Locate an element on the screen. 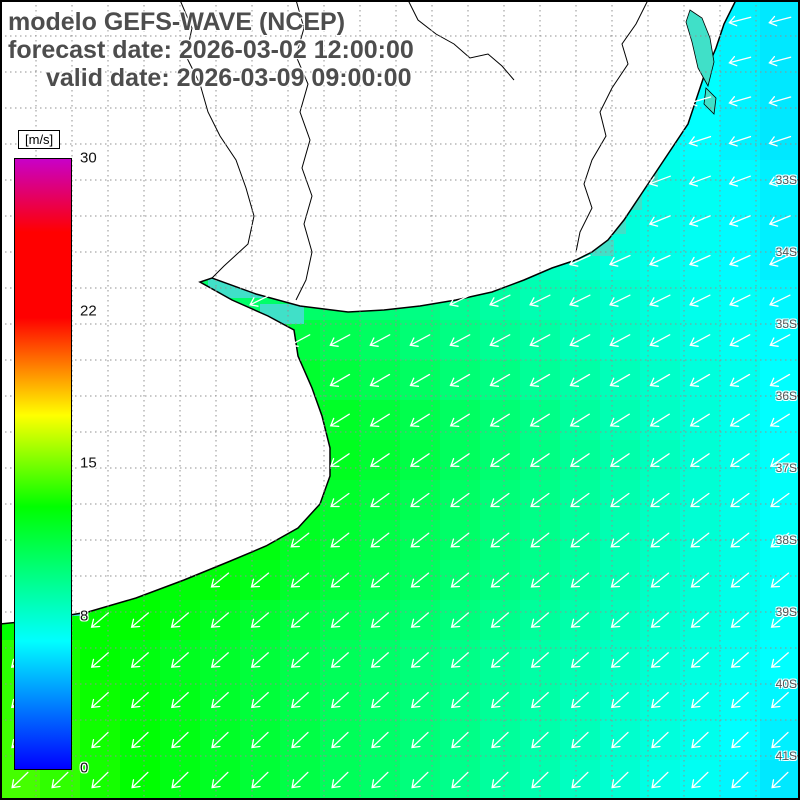  lat-label: 40S is located at coordinates (786, 684).